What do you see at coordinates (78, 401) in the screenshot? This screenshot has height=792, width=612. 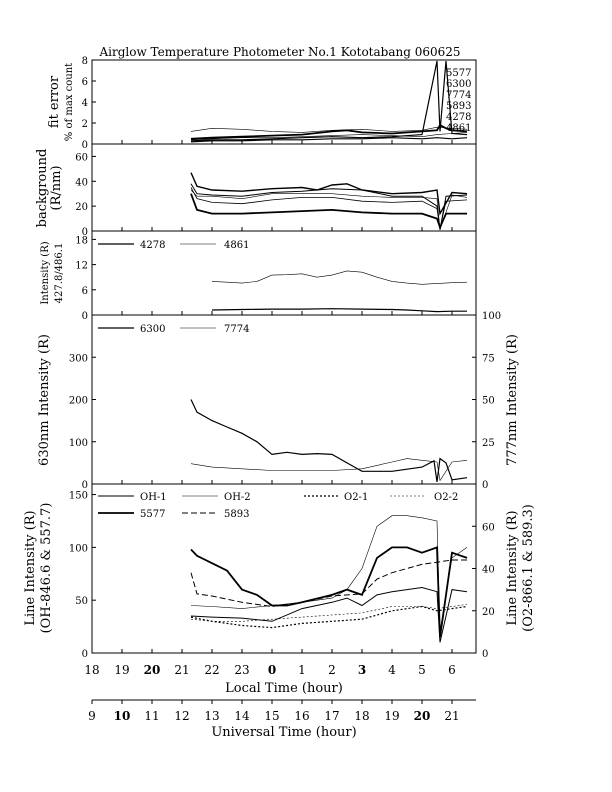 I see `intensity-630-777-ytick-label-2: 200` at bounding box center [78, 401].